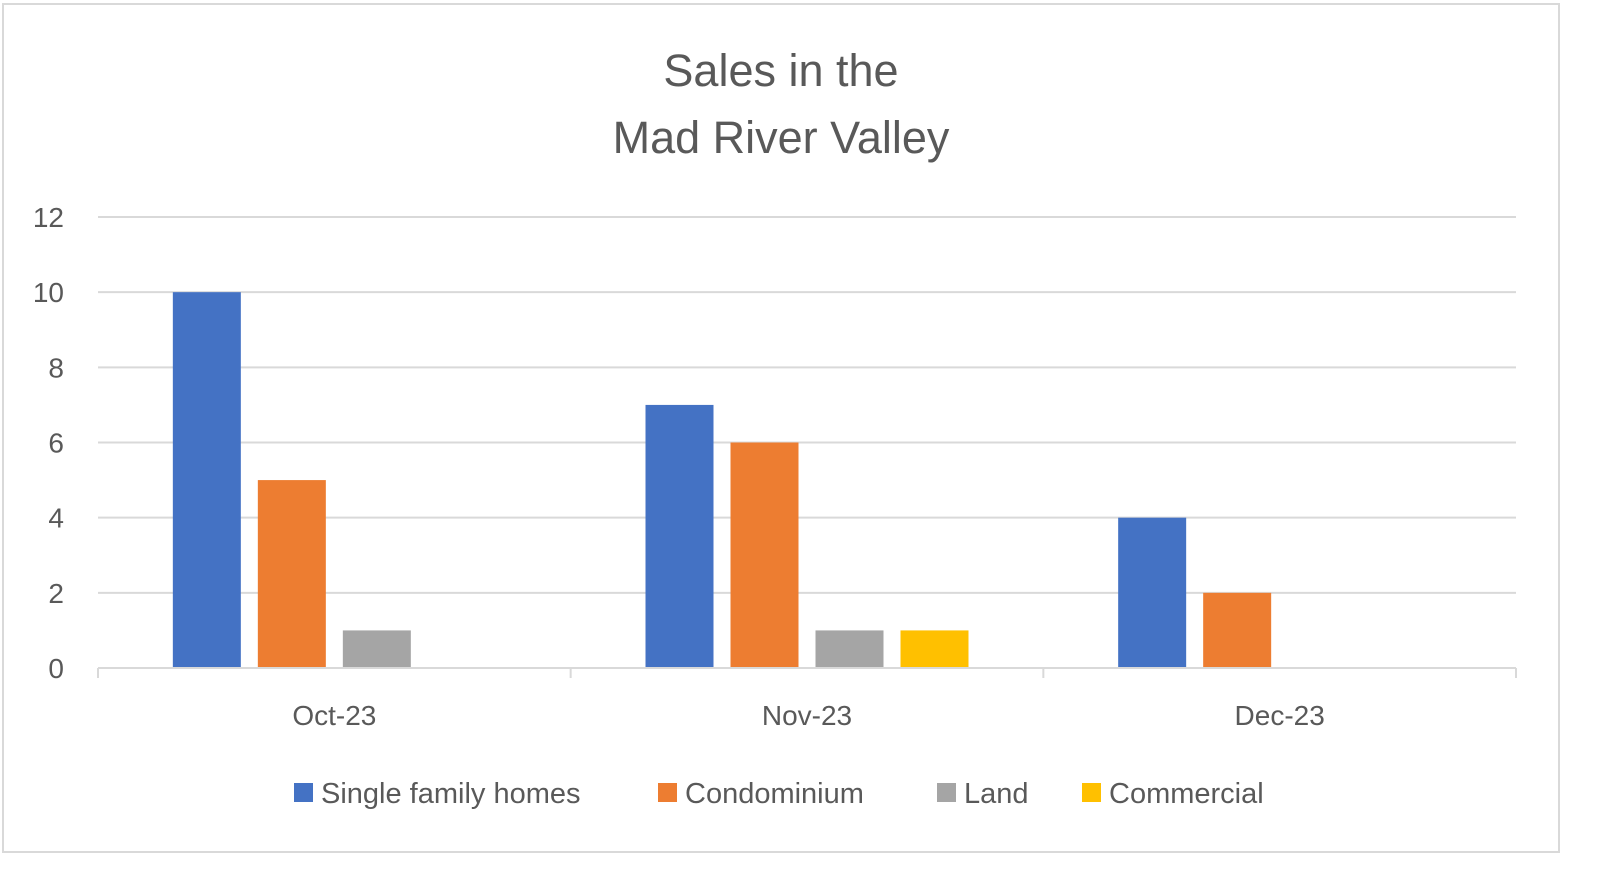  Describe the element at coordinates (48, 217) in the screenshot. I see `y-tick-label: 12` at that location.